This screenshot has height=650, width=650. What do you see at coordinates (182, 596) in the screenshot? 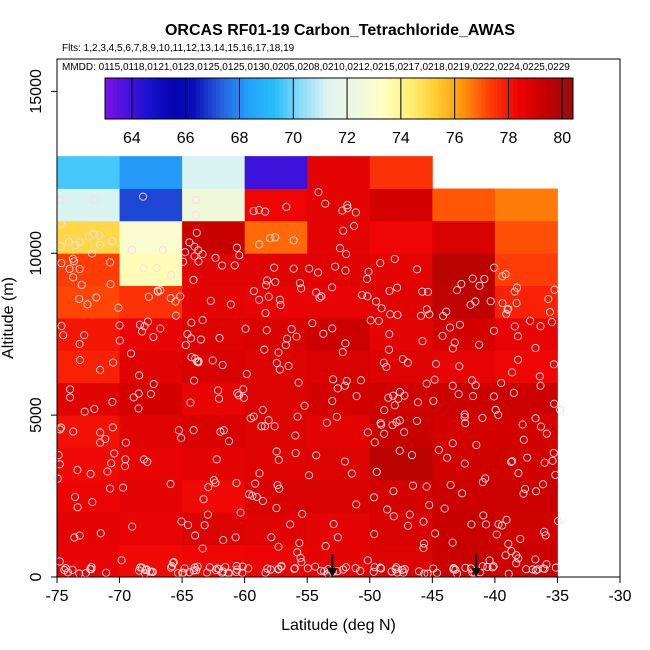
I see `x-tick-label: -65` at bounding box center [182, 596].